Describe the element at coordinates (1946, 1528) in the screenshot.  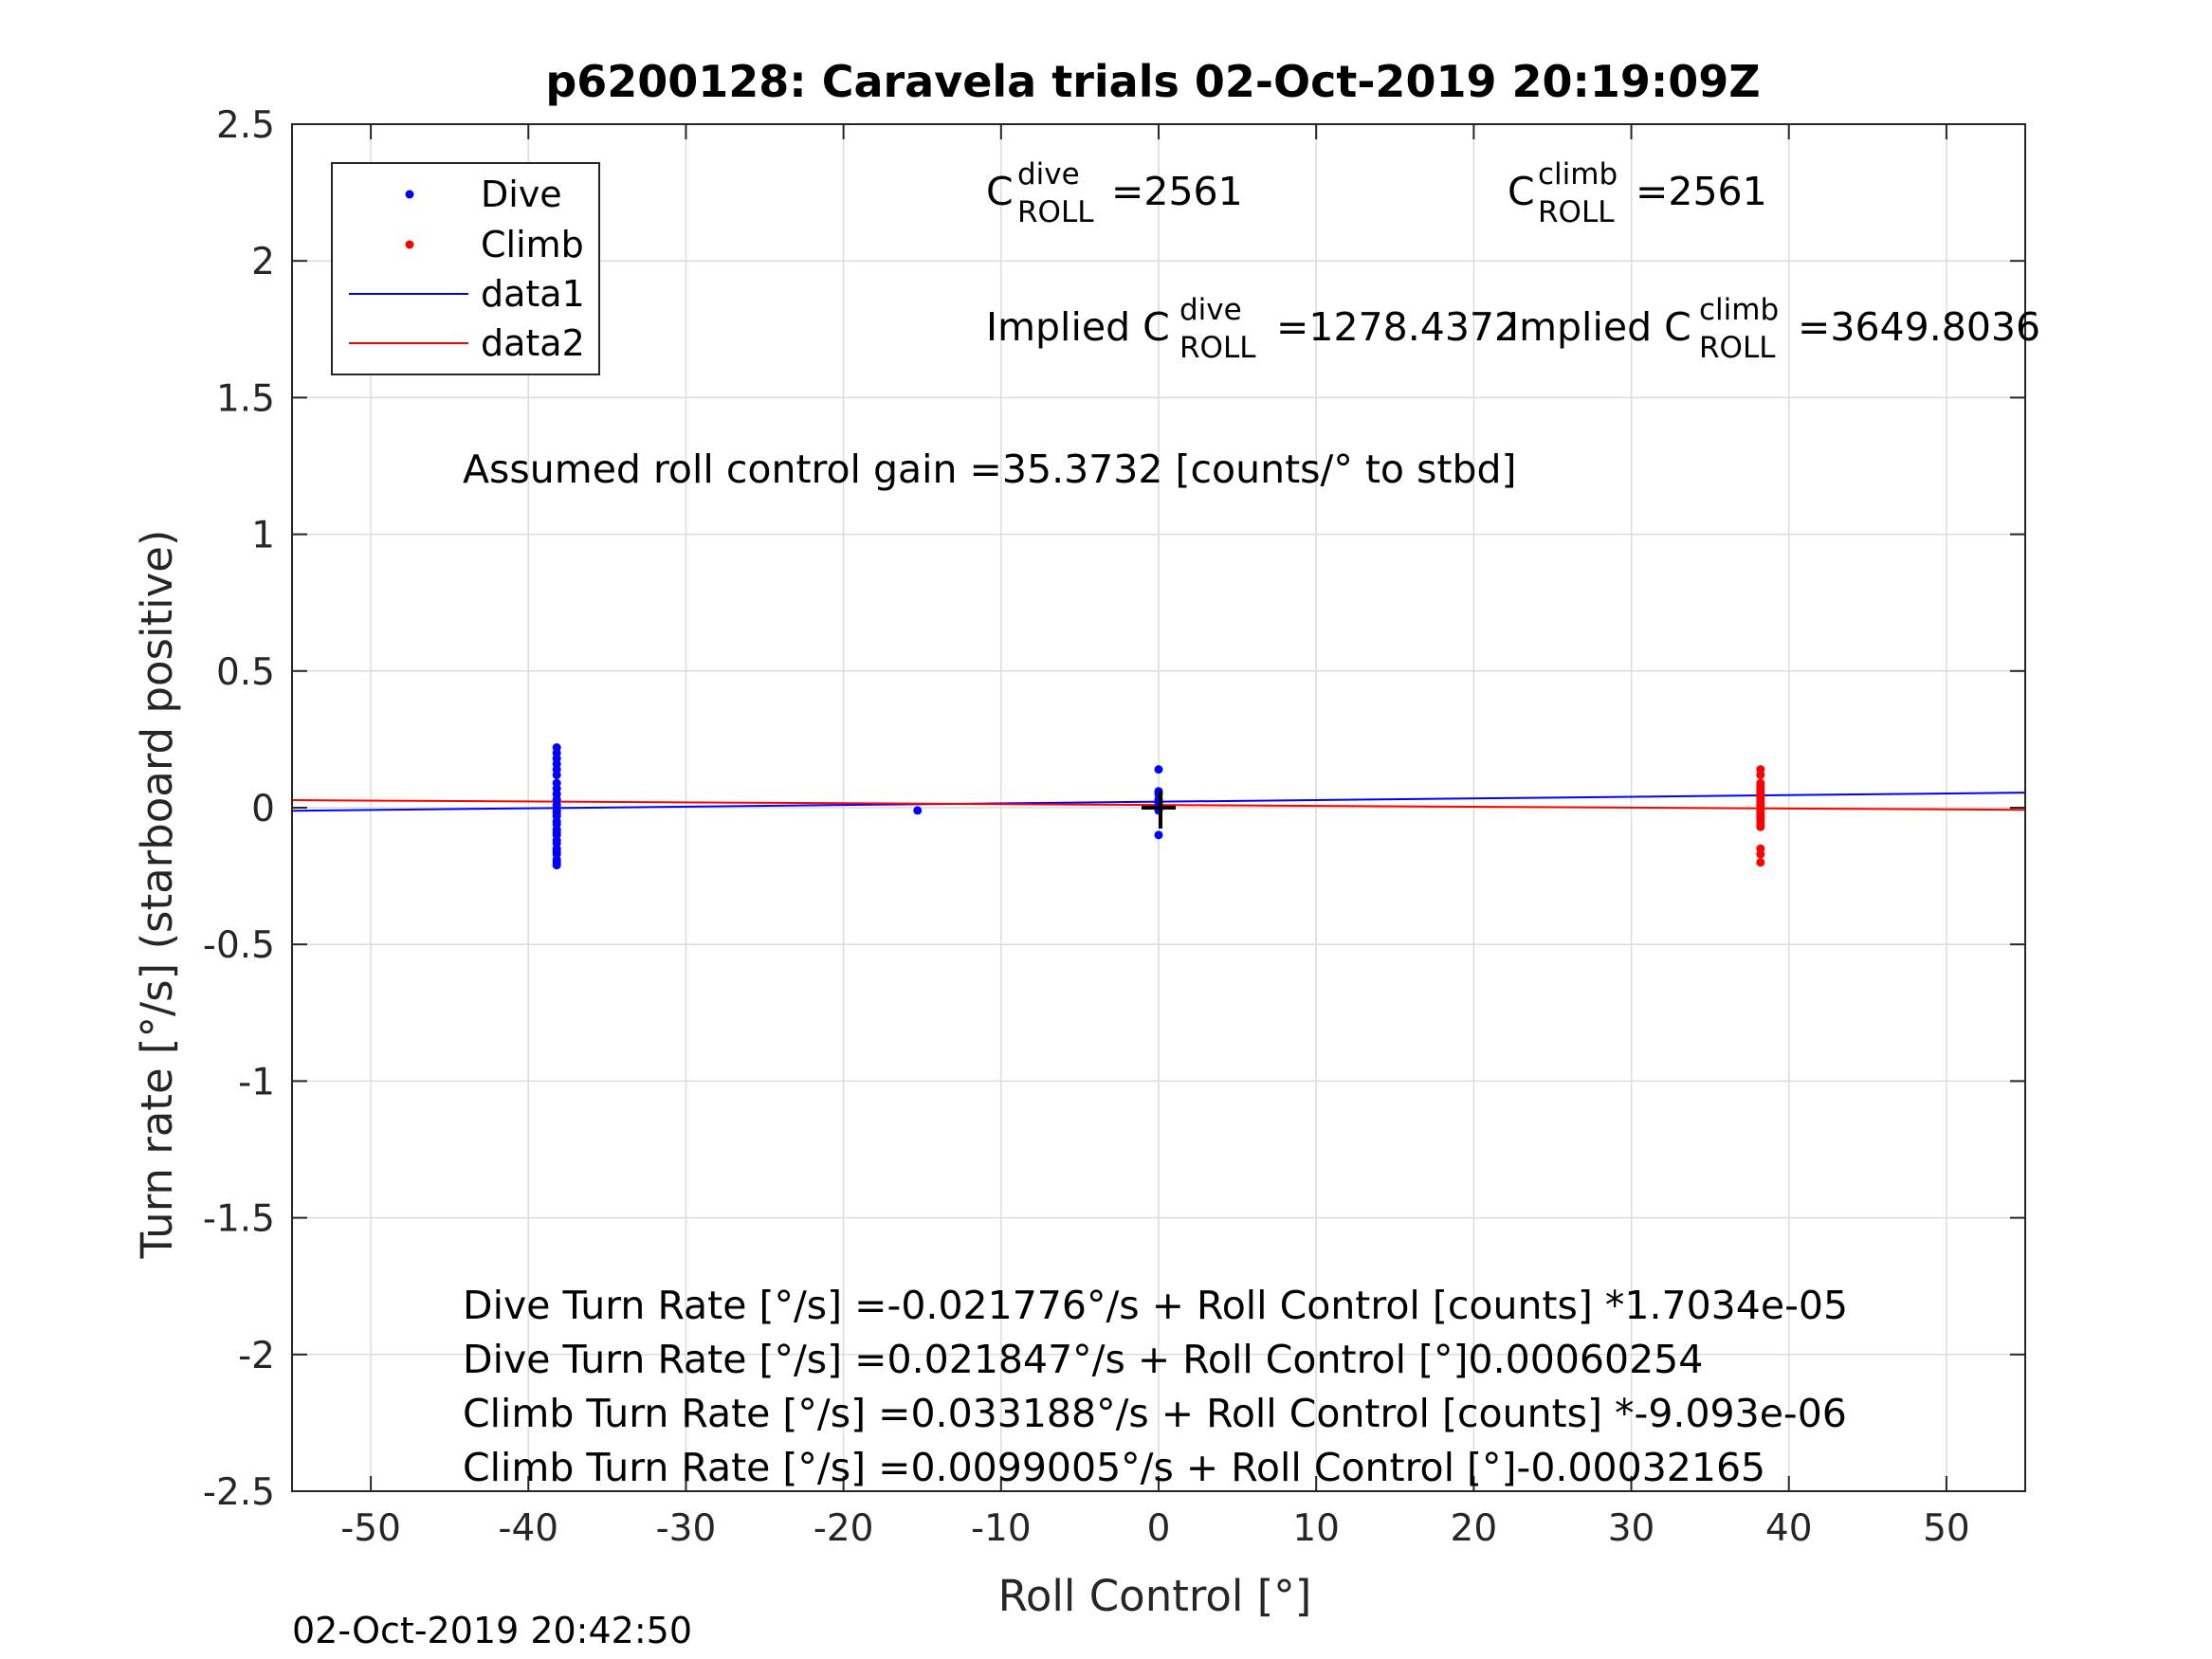
I see `x-tick-label: 50` at that location.